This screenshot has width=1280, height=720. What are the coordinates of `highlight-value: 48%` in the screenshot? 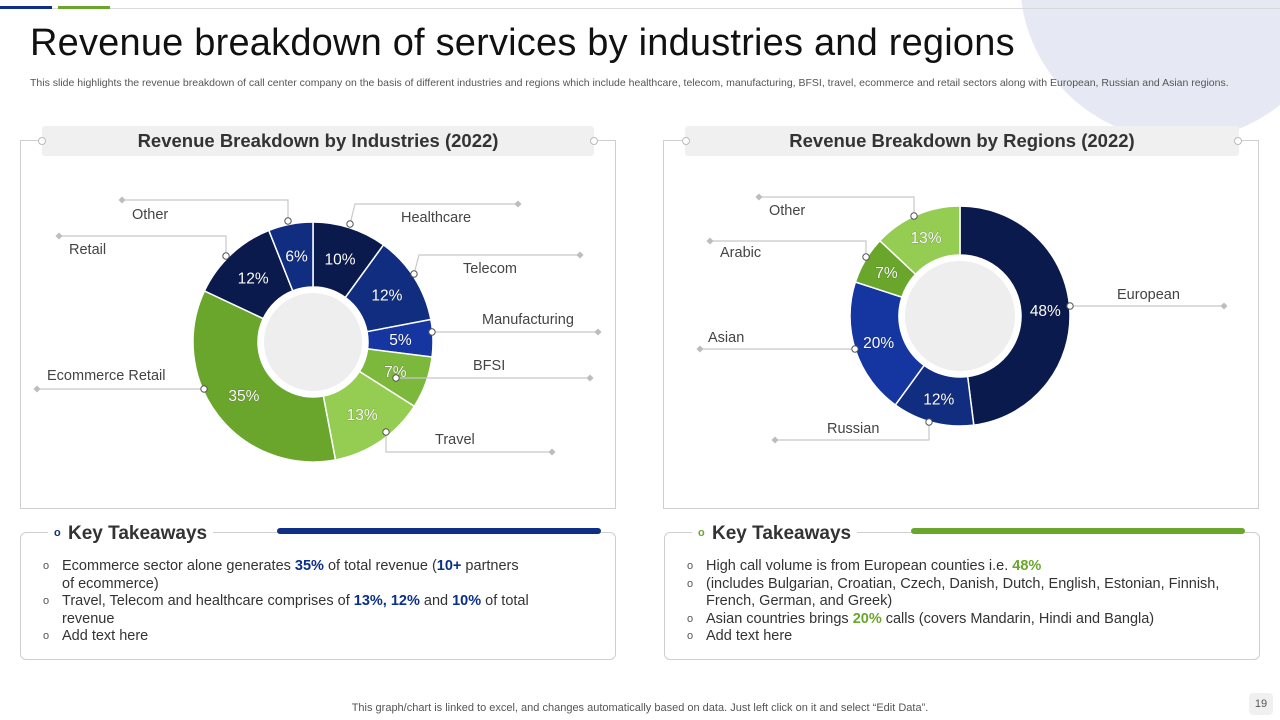 It's located at (1027, 566).